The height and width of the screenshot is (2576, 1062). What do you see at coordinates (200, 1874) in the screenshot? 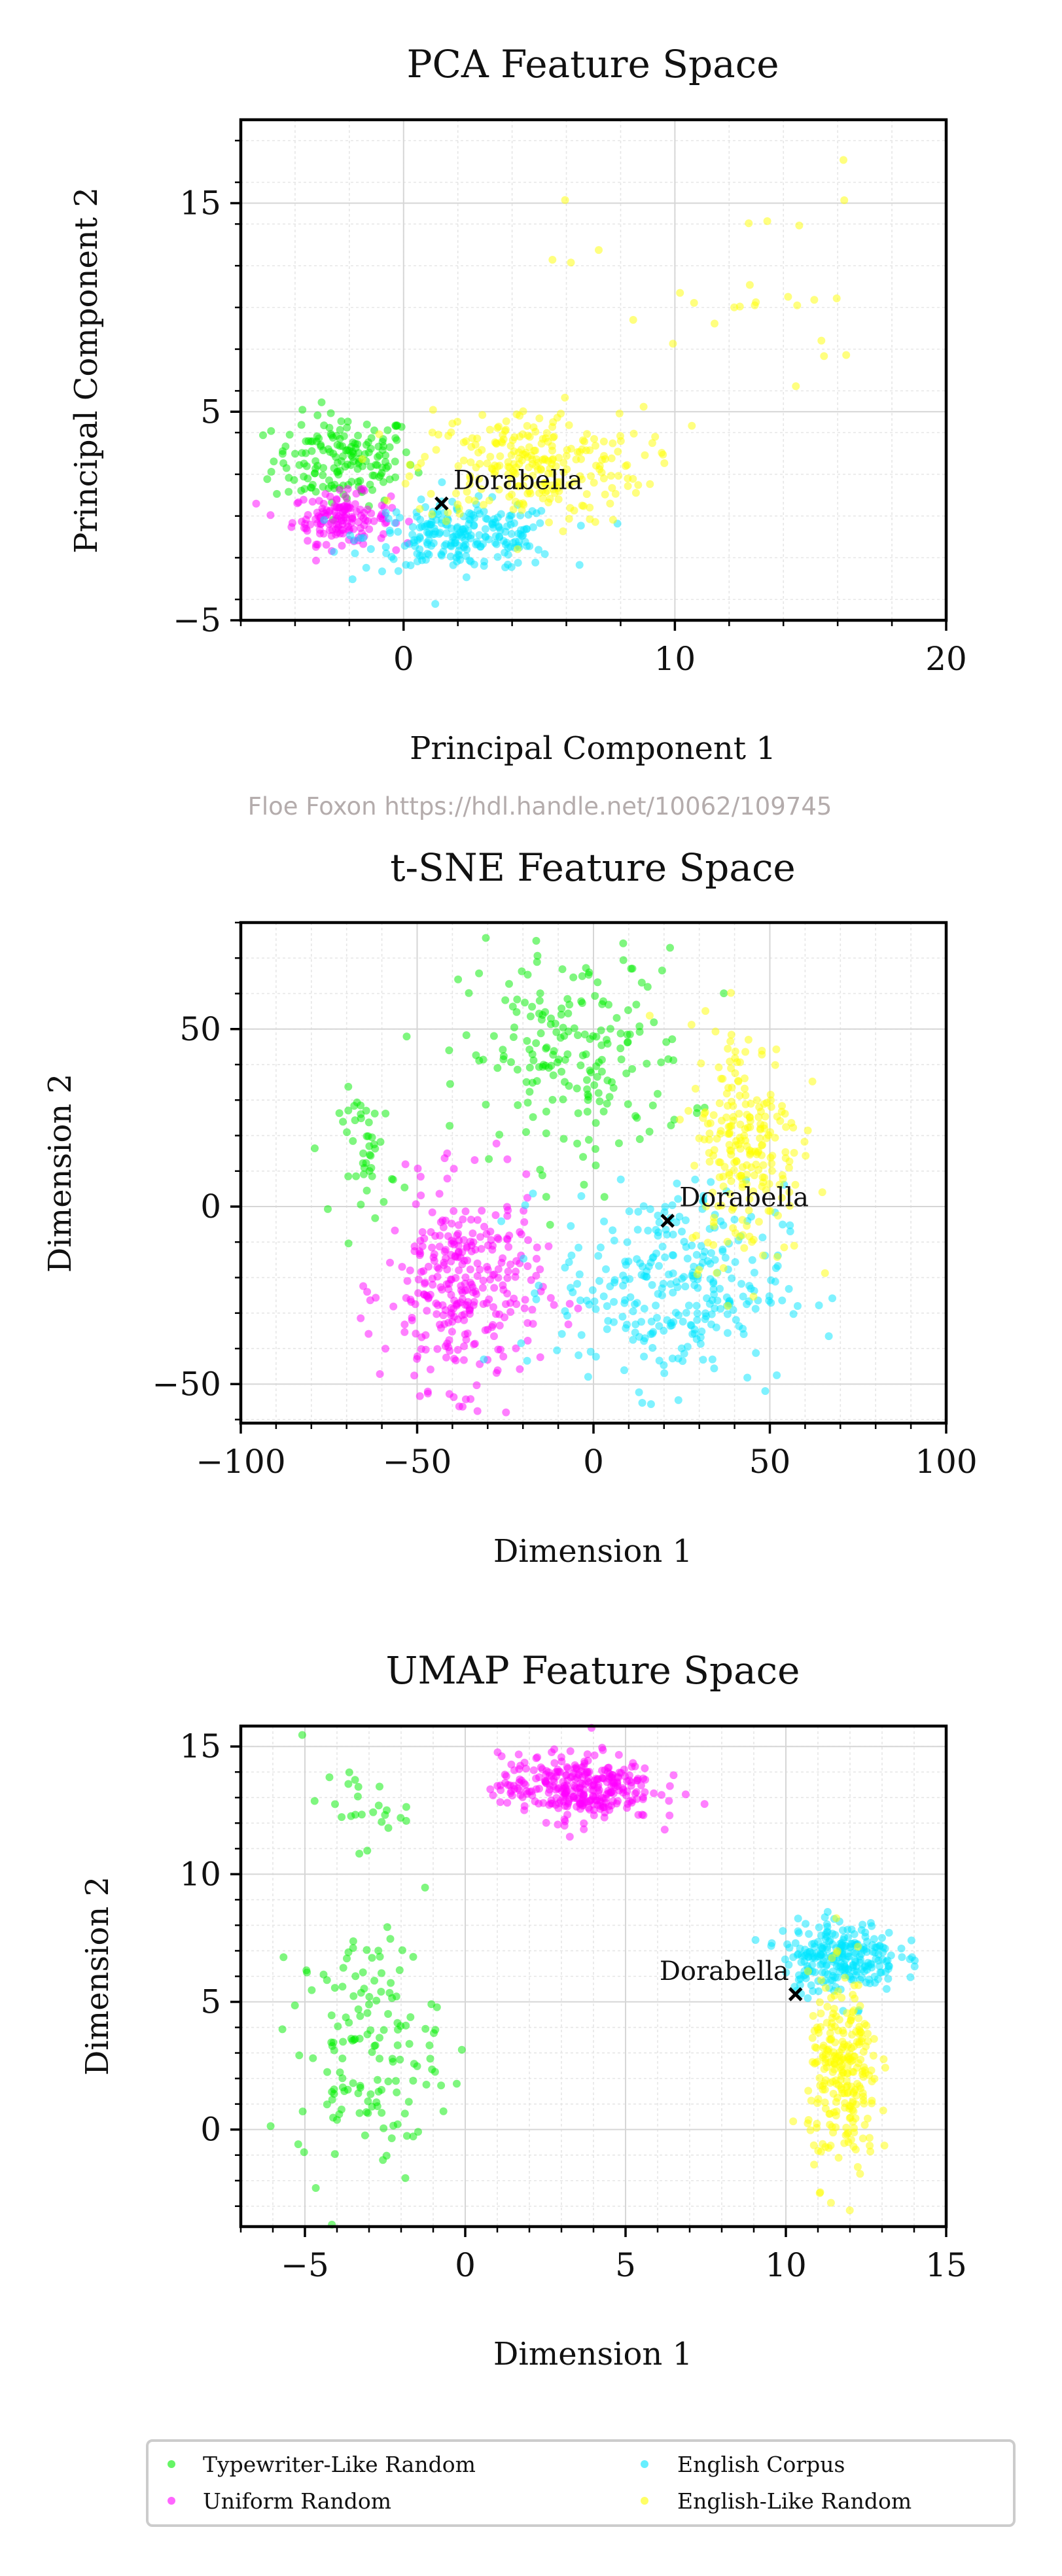
I see `y-tick-label: 10` at bounding box center [200, 1874].